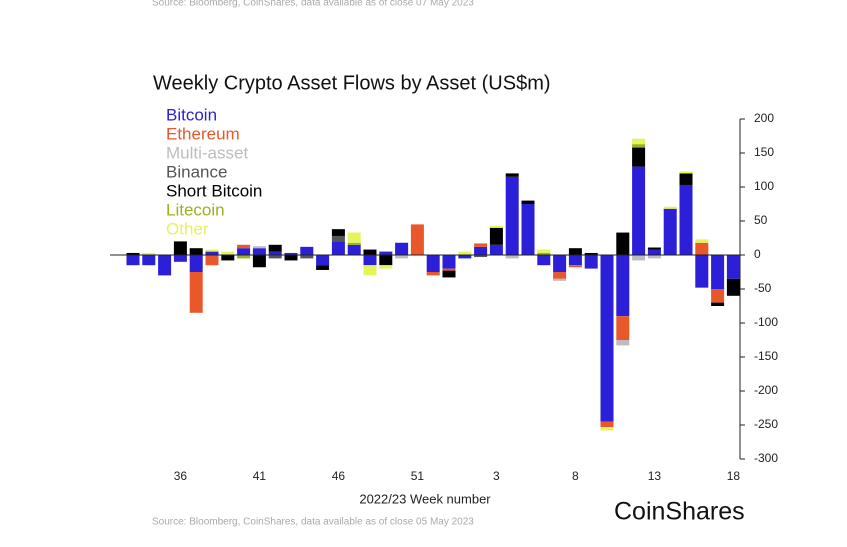  I want to click on y-tick-label: -150, so click(766, 356).